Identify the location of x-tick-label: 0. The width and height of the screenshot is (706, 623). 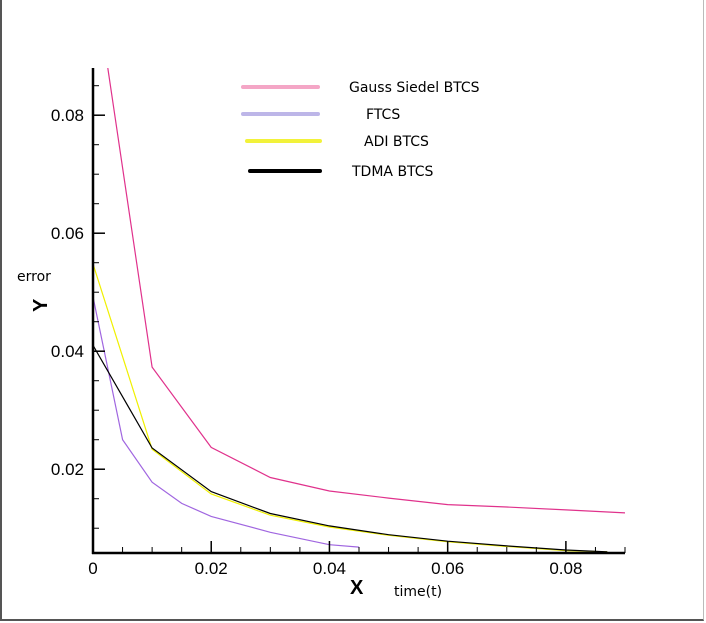
(92, 568).